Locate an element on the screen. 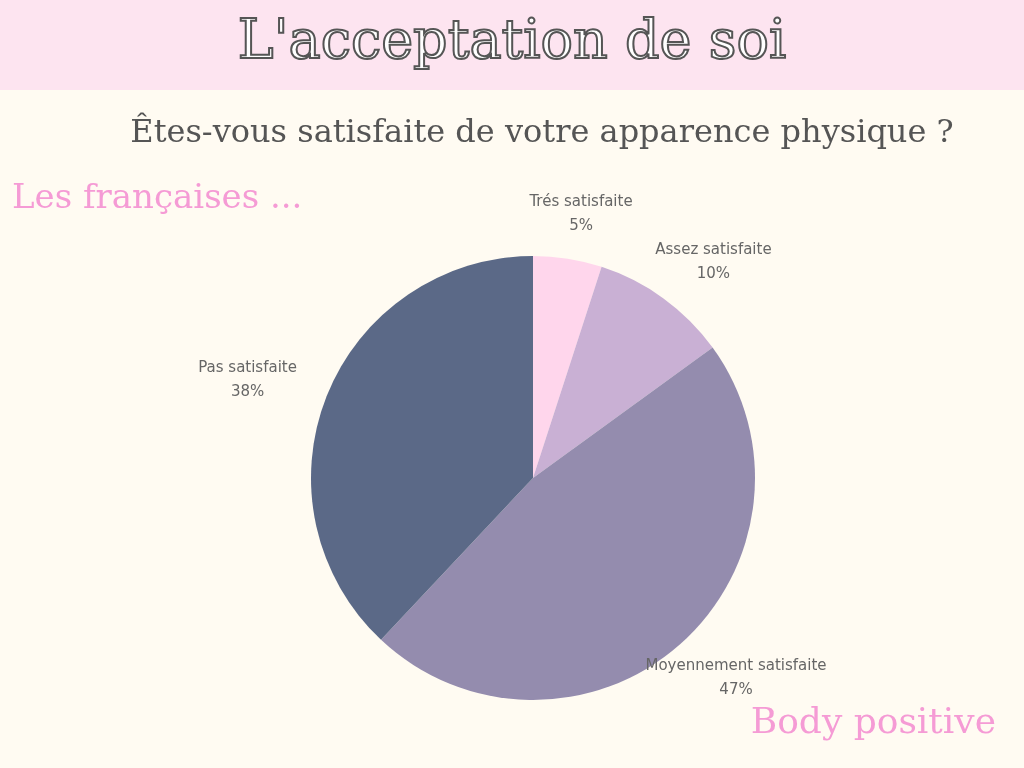  chart-subtitle: Êtes-vous satisfaite de votre apparence physique ? is located at coordinates (542, 131).